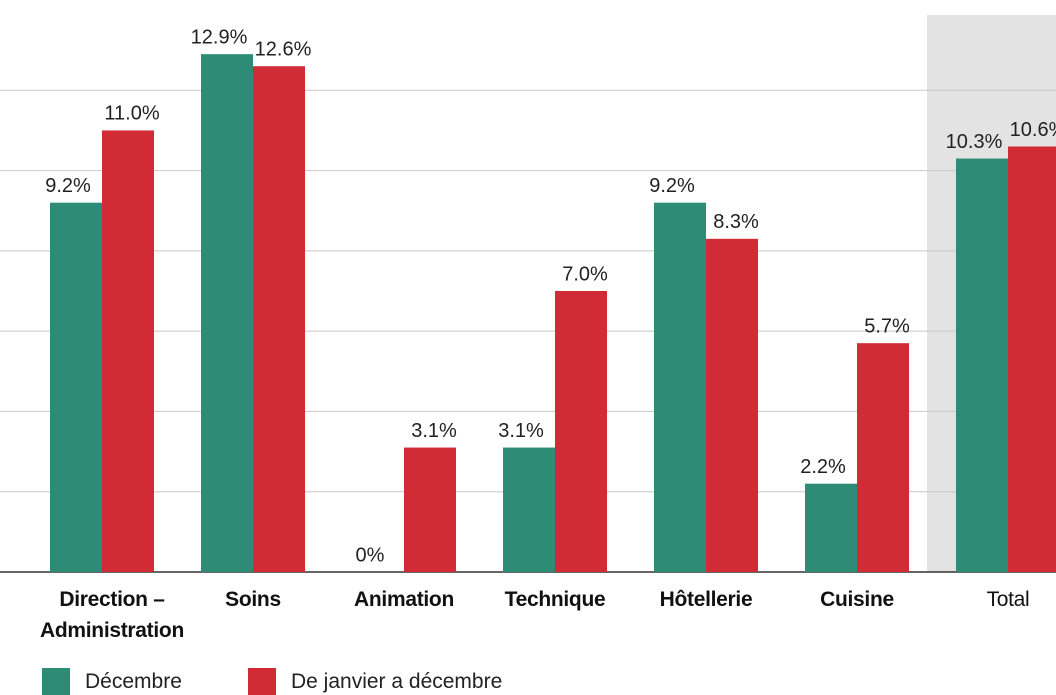  Describe the element at coordinates (283, 49) in the screenshot. I see `value-label: 12.6%` at that location.